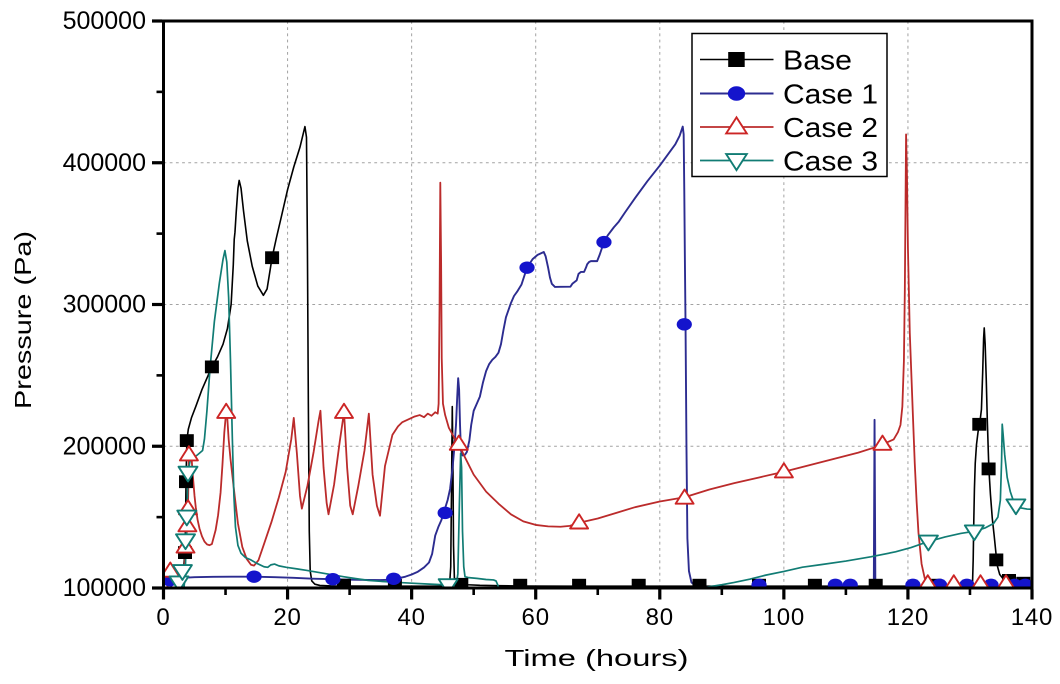 The height and width of the screenshot is (684, 1060). What do you see at coordinates (163, 617) in the screenshot?
I see `svg-text: 0` at bounding box center [163, 617].